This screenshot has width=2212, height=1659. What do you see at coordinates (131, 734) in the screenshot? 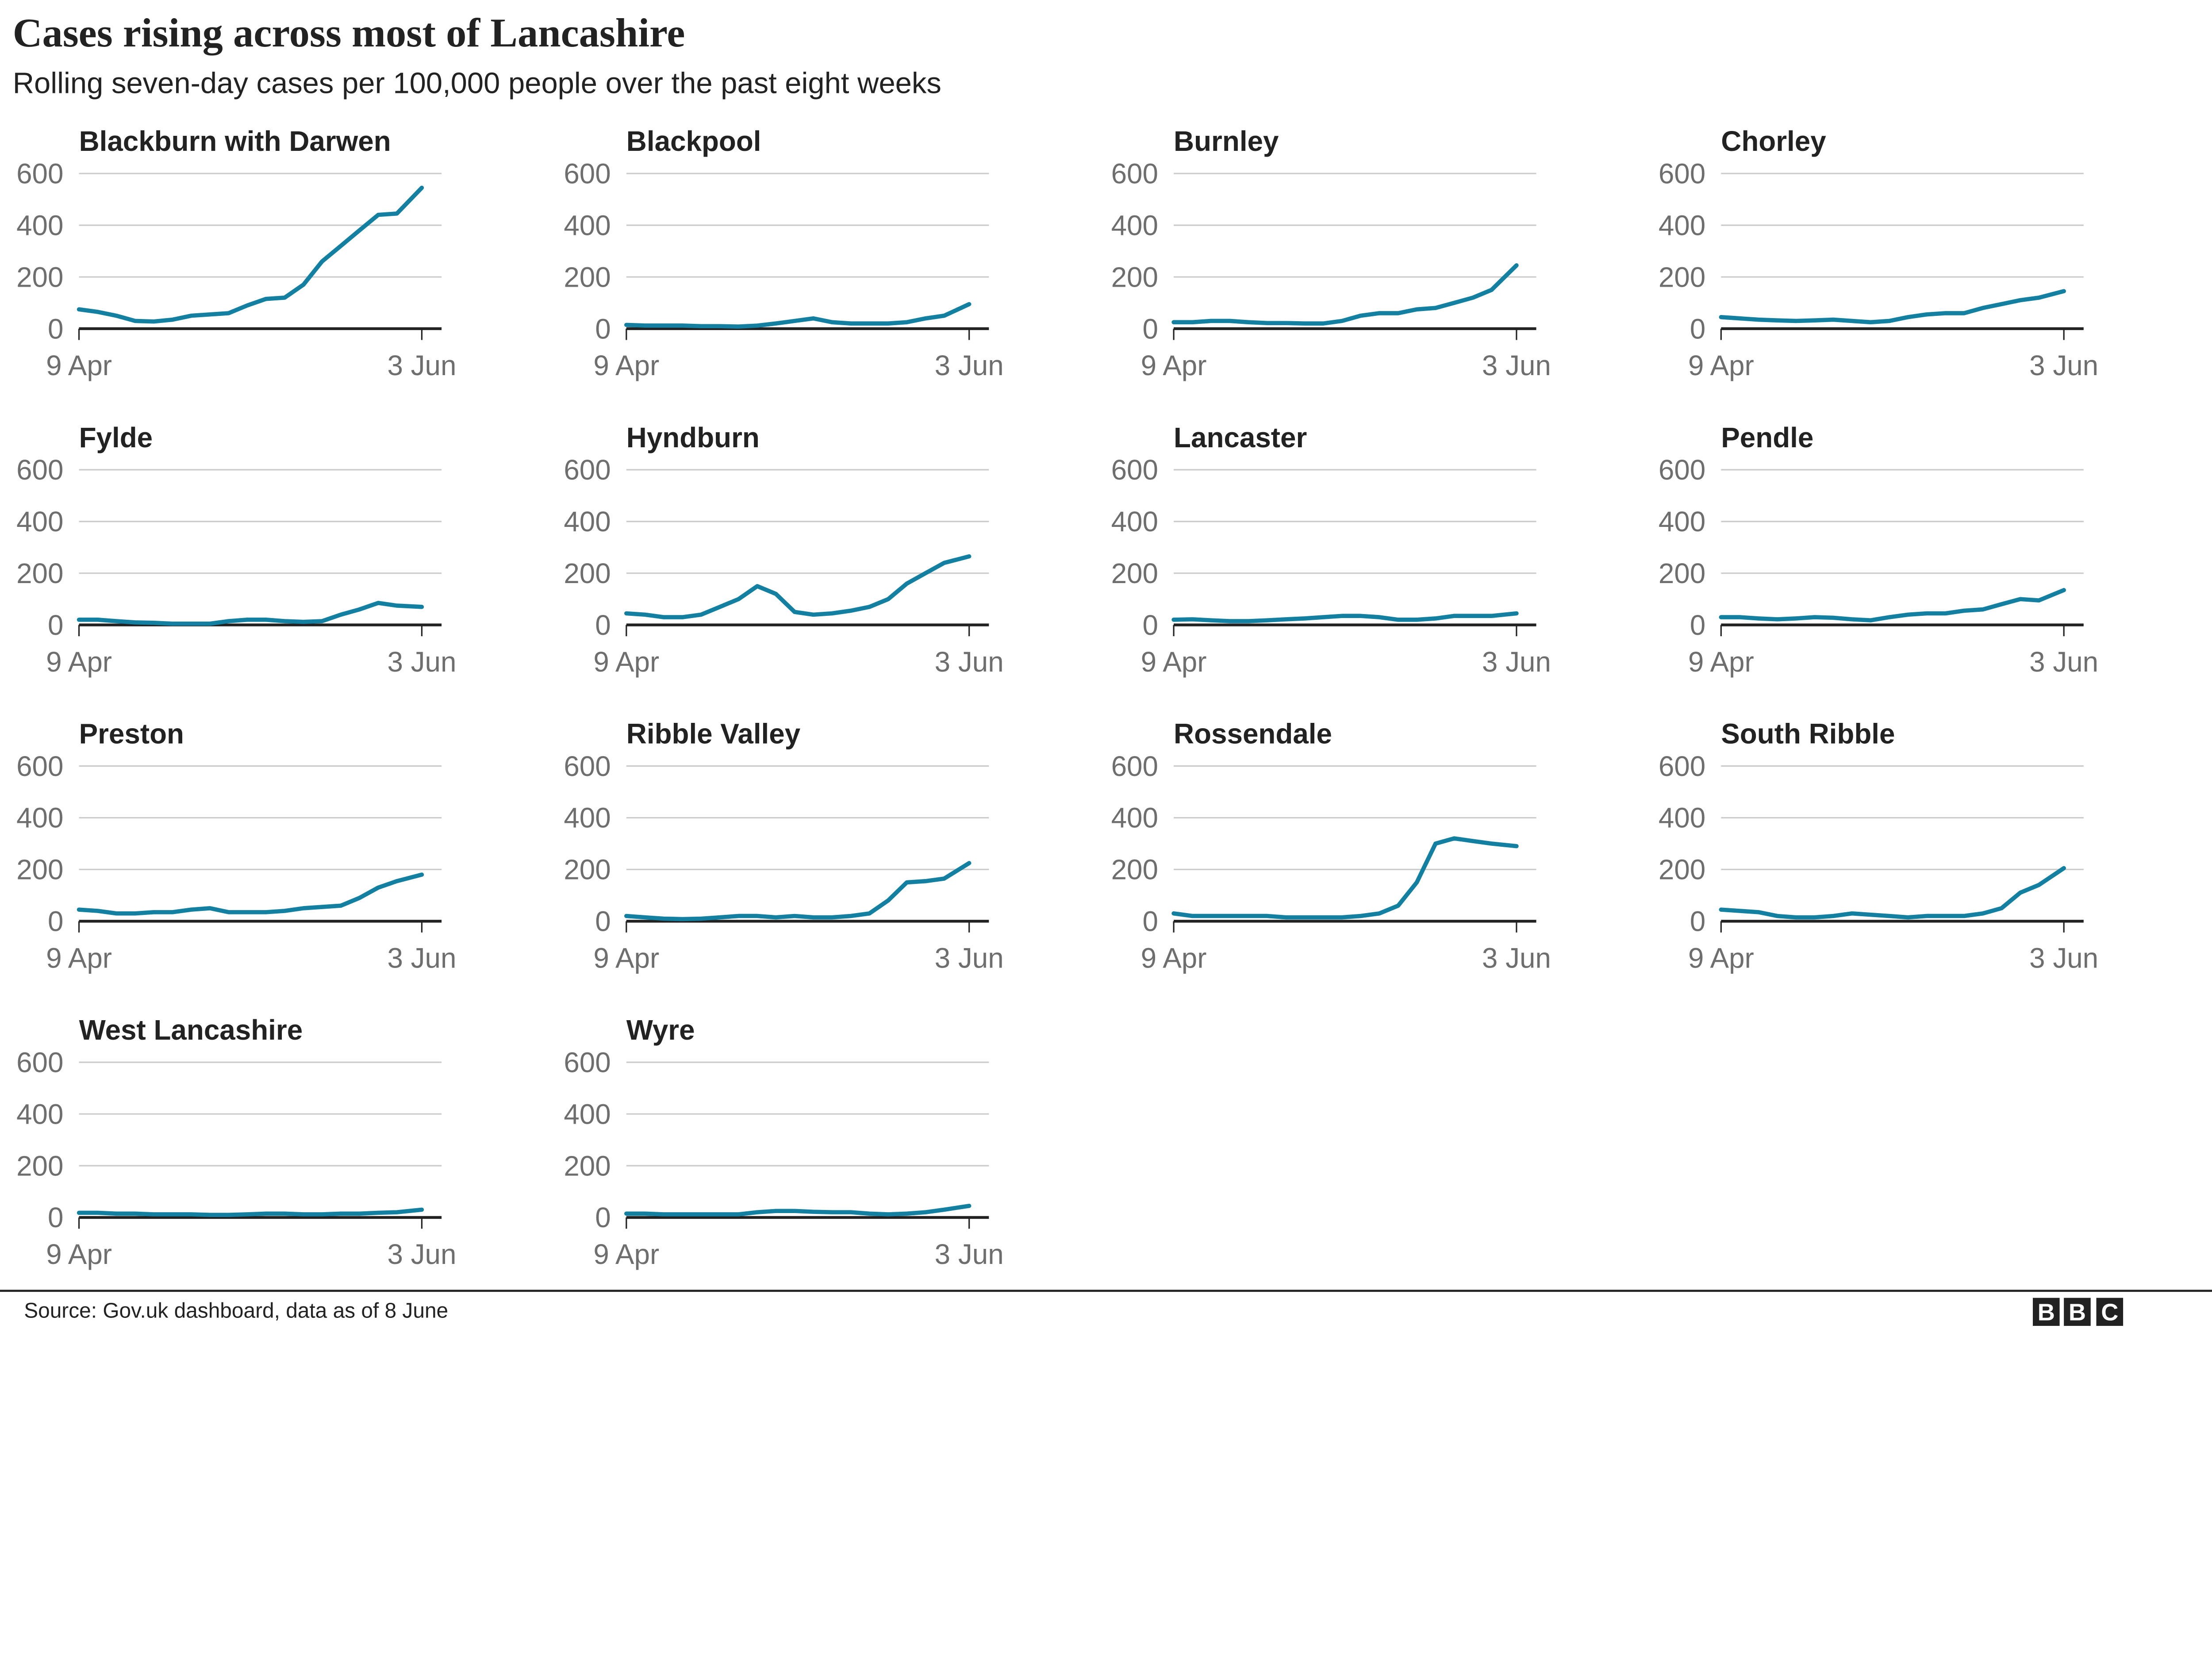
I see `panel-title: Preston` at bounding box center [131, 734].